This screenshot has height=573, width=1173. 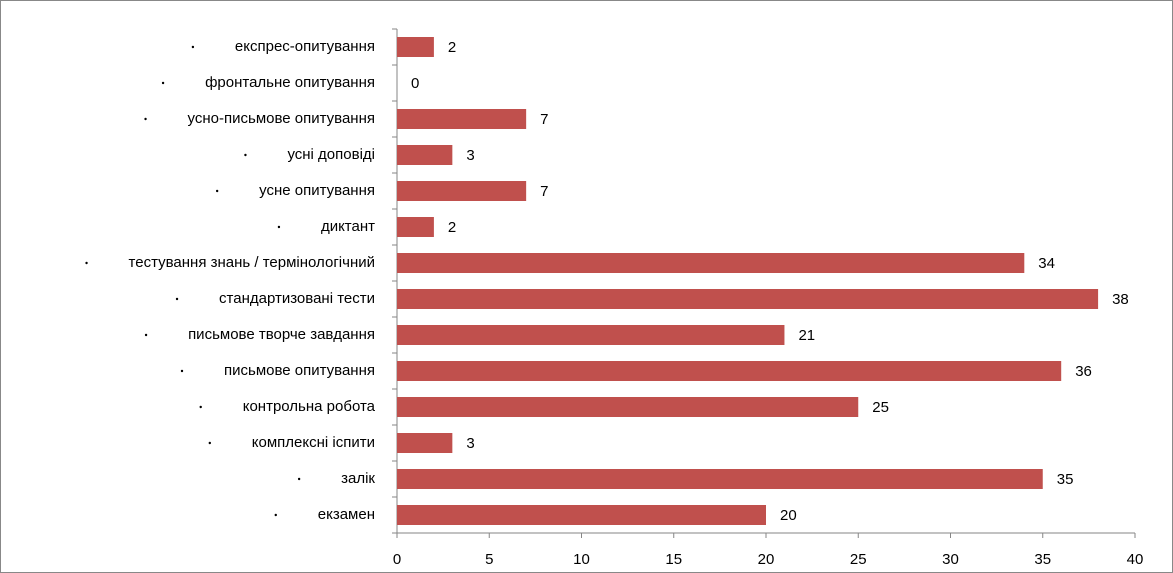 What do you see at coordinates (950, 559) in the screenshot?
I see `x-tick-label: 30` at bounding box center [950, 559].